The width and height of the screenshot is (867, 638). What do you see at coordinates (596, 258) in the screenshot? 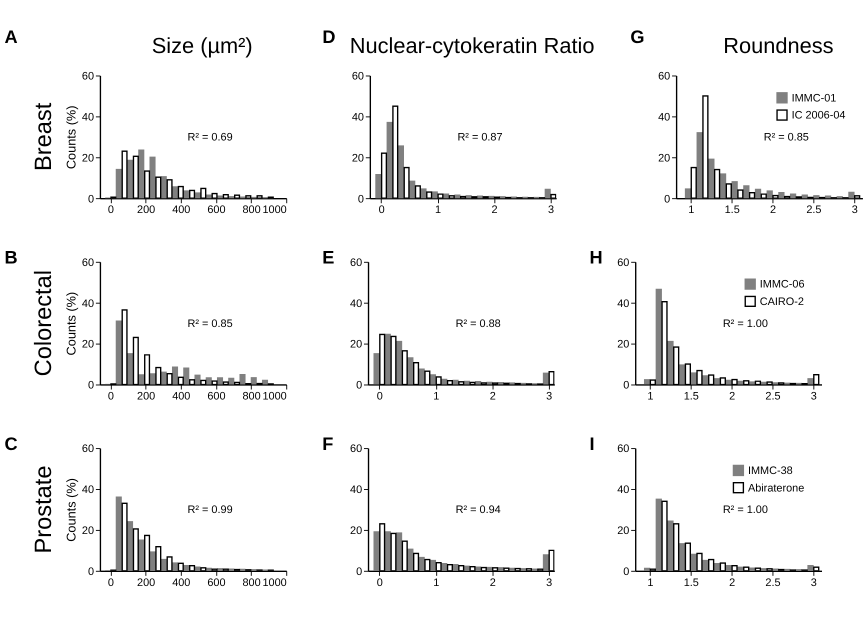
I see `chart-title: H` at bounding box center [596, 258].